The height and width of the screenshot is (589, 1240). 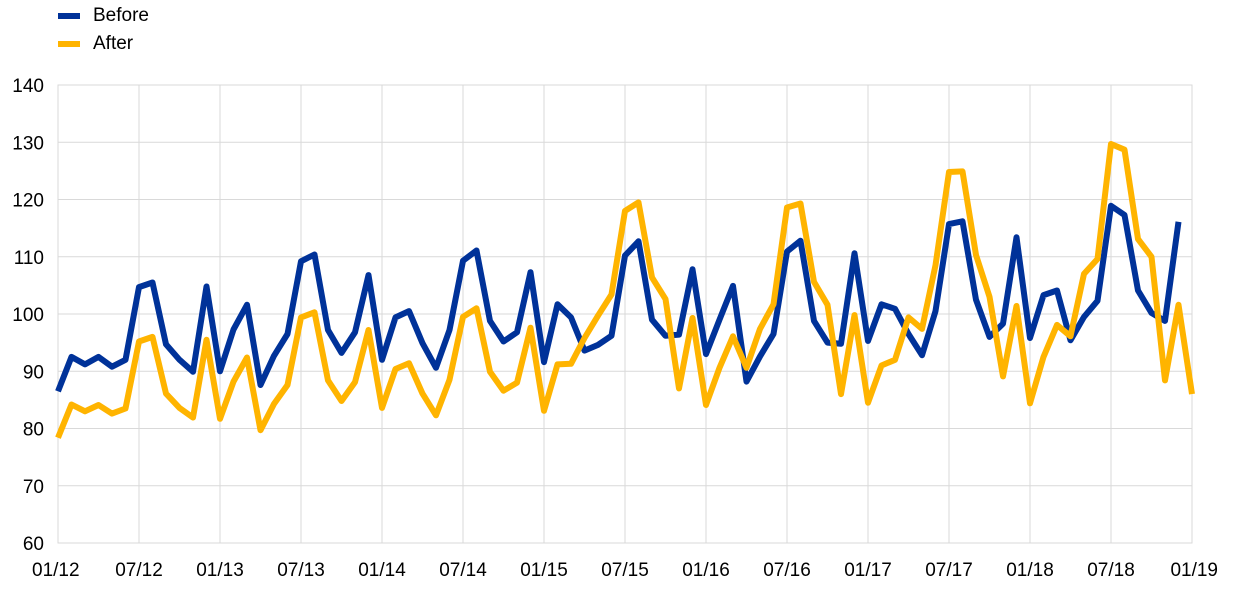 I want to click on x-tick-label: 07/15, so click(x=625, y=570).